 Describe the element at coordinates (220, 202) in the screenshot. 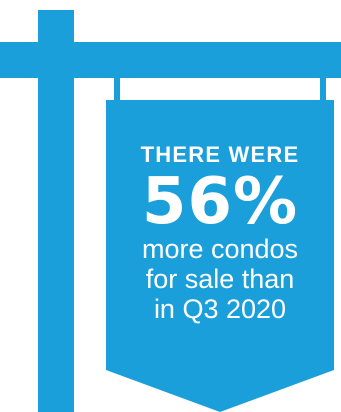

I see `sign-stat: 56%` at that location.